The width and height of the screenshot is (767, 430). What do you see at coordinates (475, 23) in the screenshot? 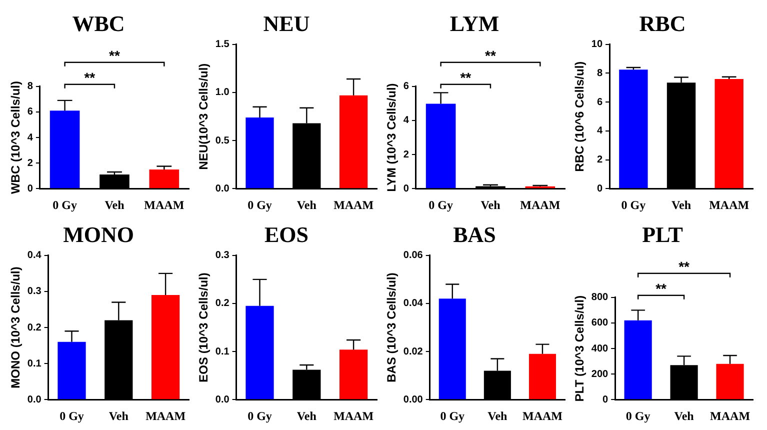
I see `chart-title: LYM` at bounding box center [475, 23].